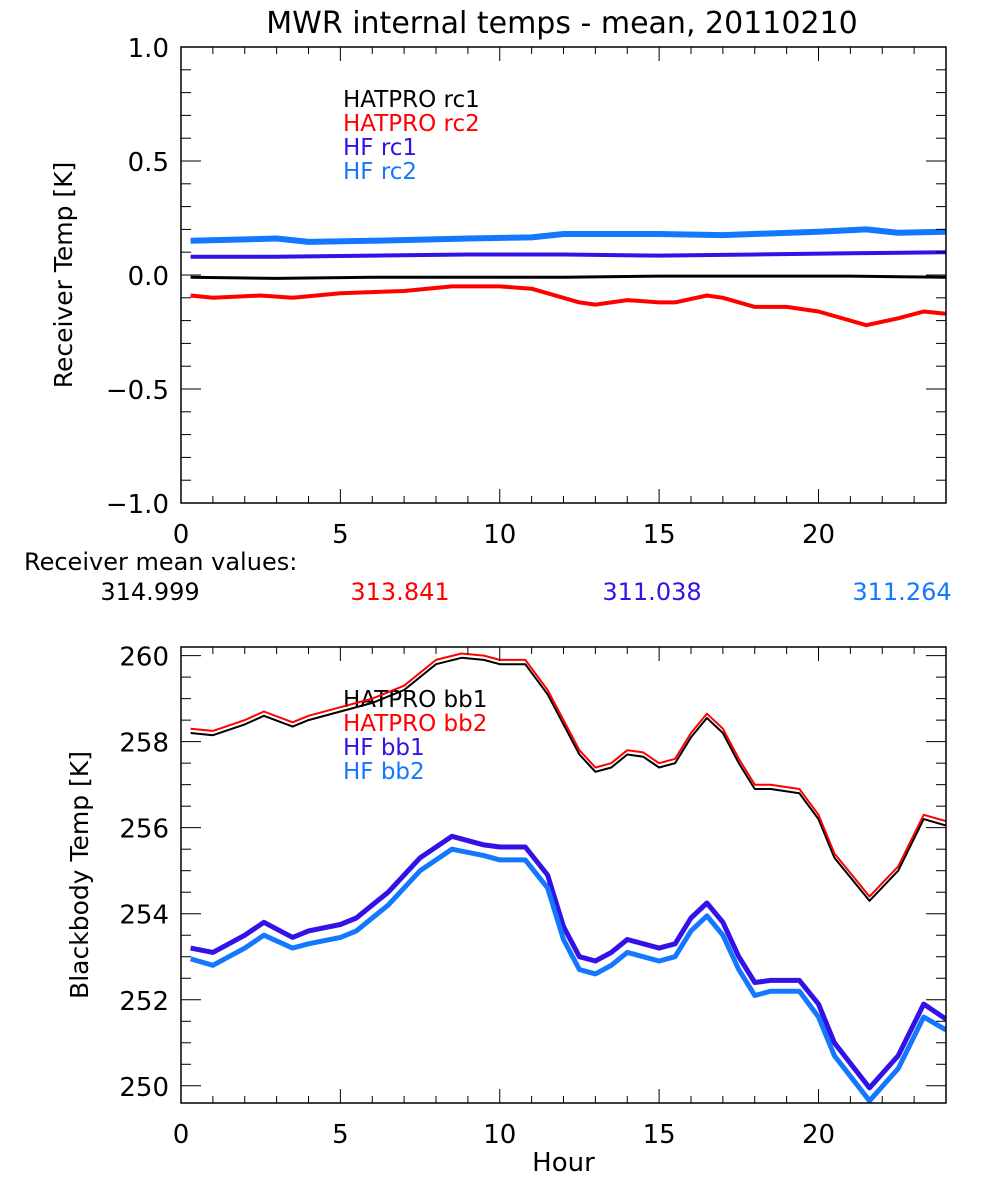  I want to click on mean-values-label: Receiver mean values:, so click(160, 562).